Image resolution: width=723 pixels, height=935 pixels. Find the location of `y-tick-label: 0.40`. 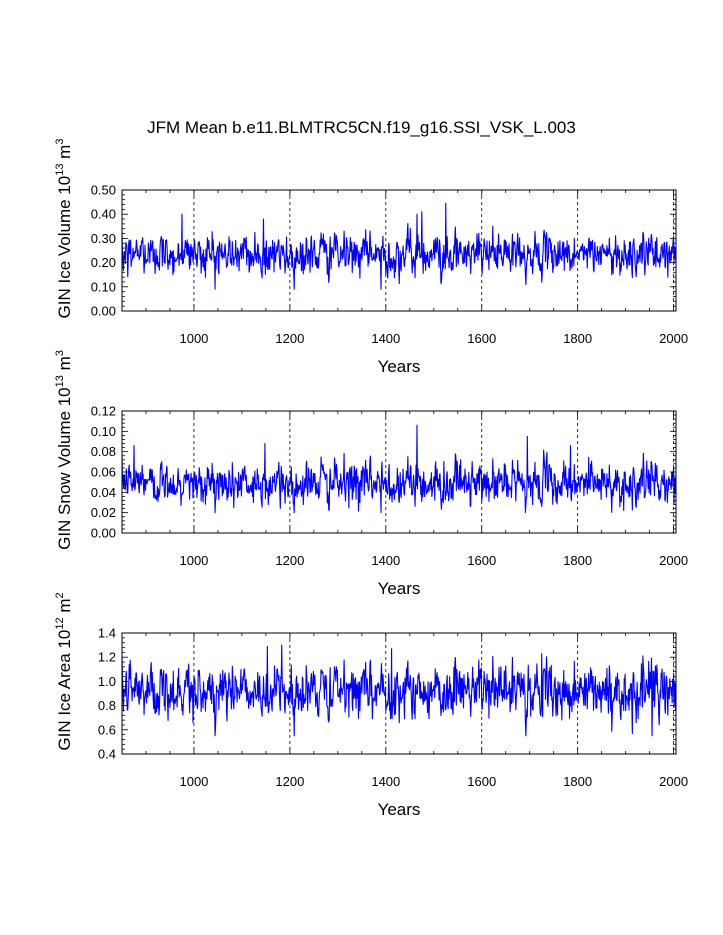

y-tick-label: 0.40 is located at coordinates (103, 214).